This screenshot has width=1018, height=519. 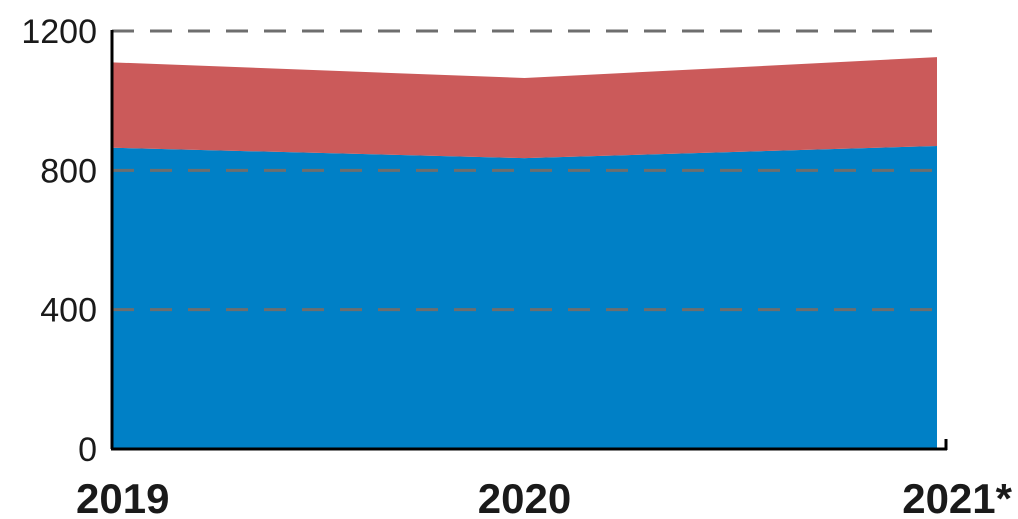 I want to click on y-tick-label-1200: 1200, so click(x=59, y=32).